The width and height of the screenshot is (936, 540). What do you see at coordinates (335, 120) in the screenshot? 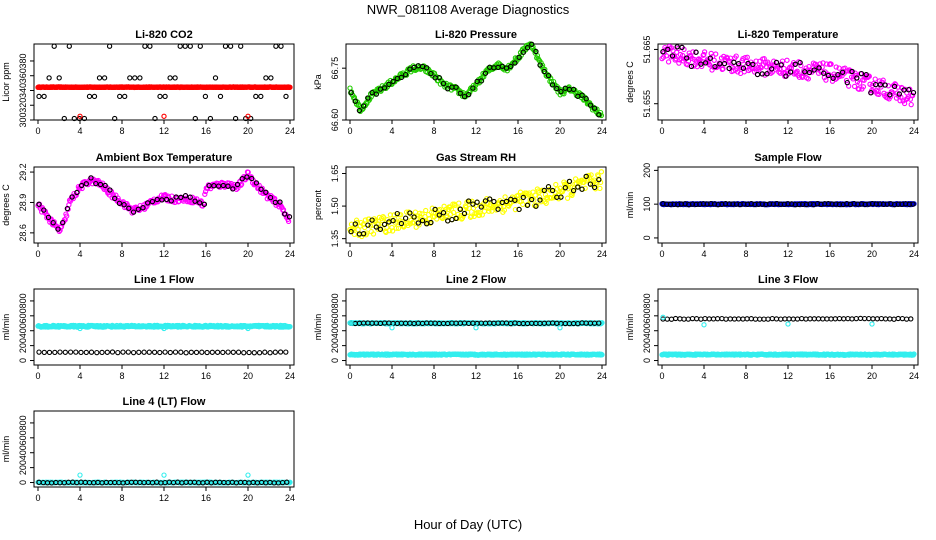
I see `y-tick-label: 66.60` at bounding box center [335, 120].